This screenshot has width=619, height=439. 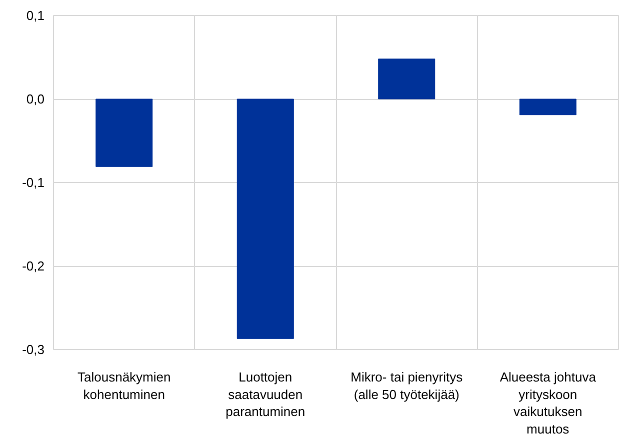 What do you see at coordinates (266, 394) in the screenshot?
I see `x-tick-label: Luottojen saatavuuden parantuminen` at bounding box center [266, 394].